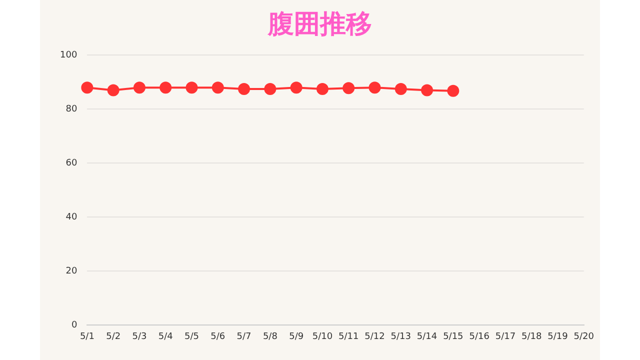  What do you see at coordinates (453, 337) in the screenshot?
I see `x-tick-label: 5/15` at bounding box center [453, 337].